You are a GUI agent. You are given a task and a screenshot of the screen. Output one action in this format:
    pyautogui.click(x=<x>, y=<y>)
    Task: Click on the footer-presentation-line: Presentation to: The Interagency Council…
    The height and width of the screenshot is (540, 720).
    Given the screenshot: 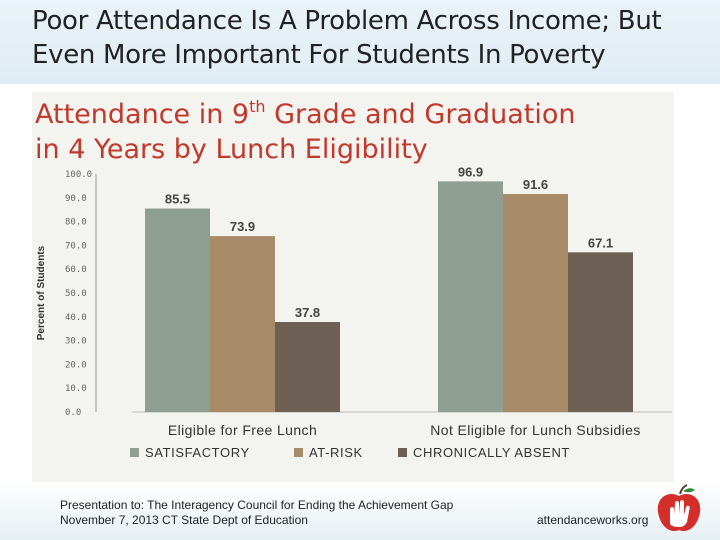 What is the action you would take?
    pyautogui.click(x=257, y=505)
    